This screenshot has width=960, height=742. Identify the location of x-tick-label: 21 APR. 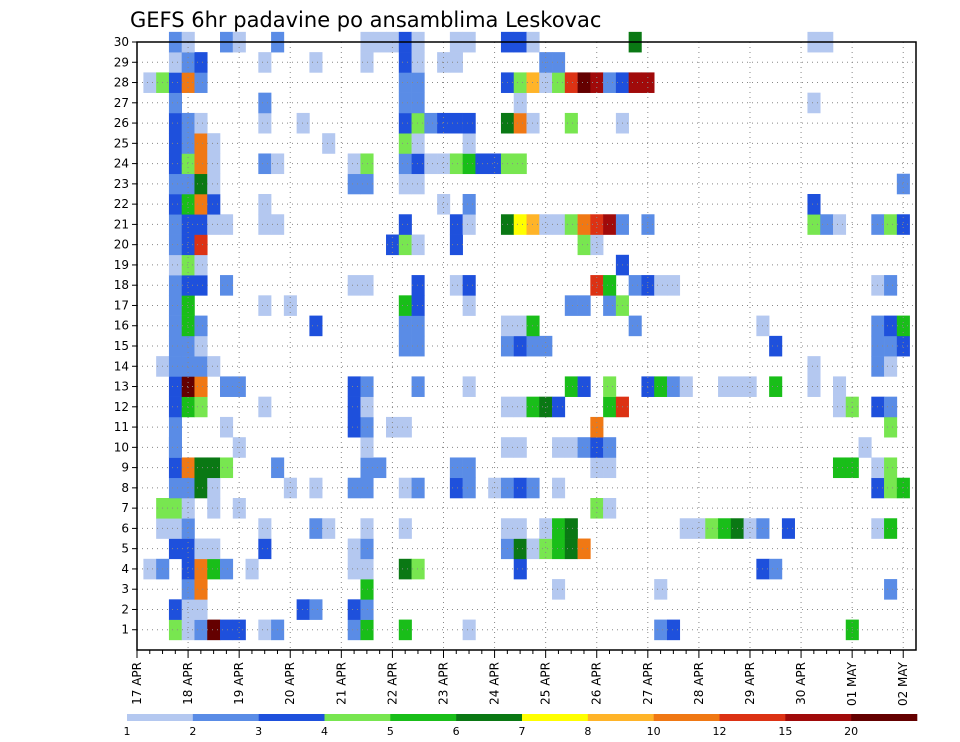
(341, 683).